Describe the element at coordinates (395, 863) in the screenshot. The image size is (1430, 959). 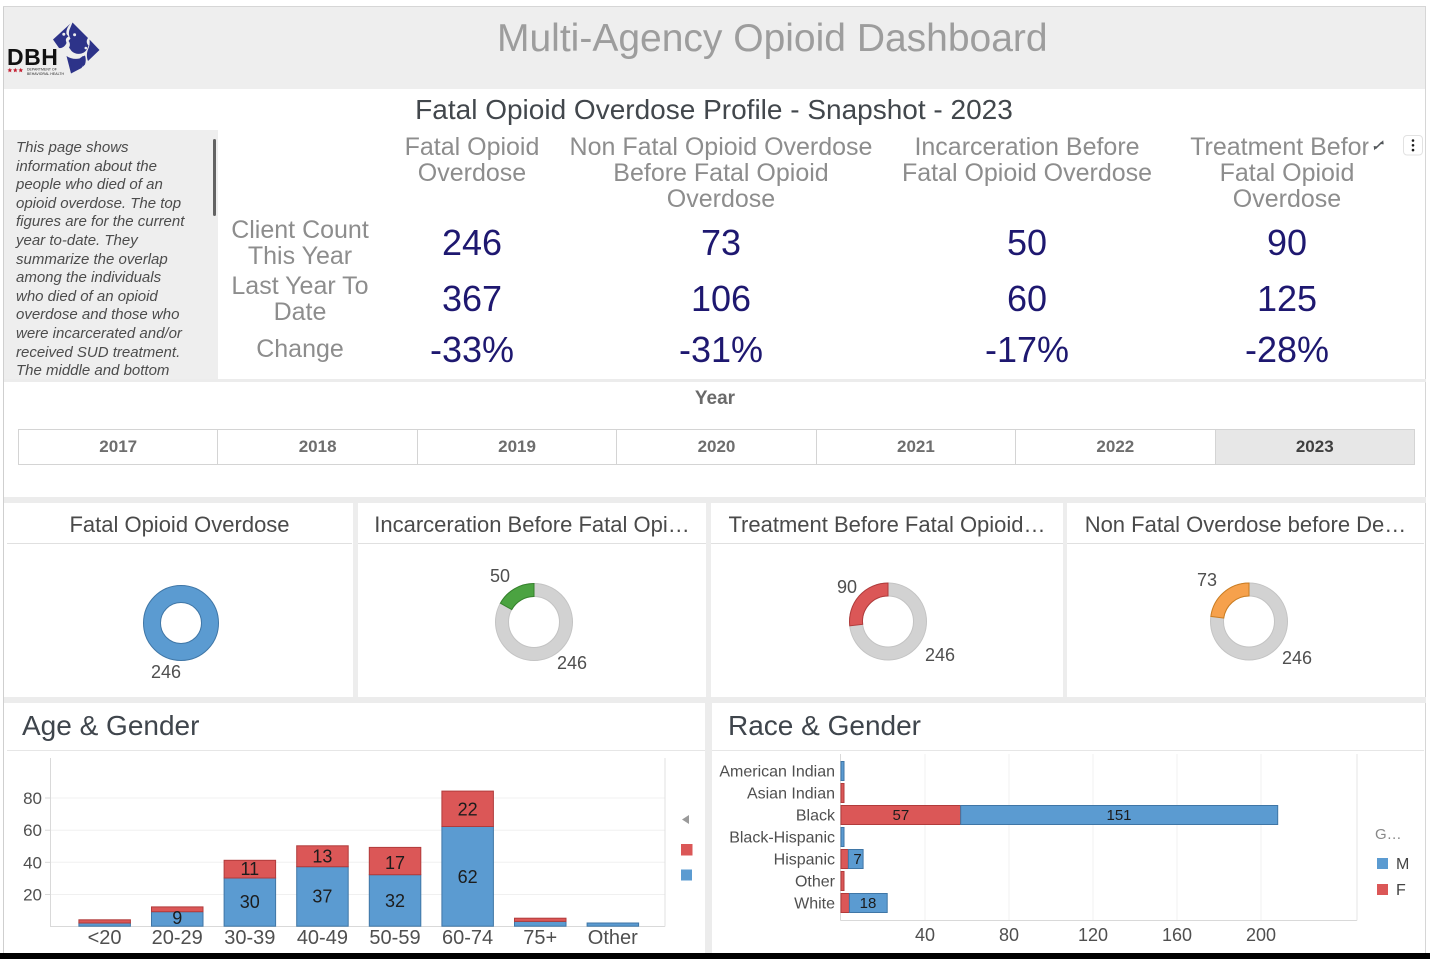
I see `svg-text: 17` at that location.